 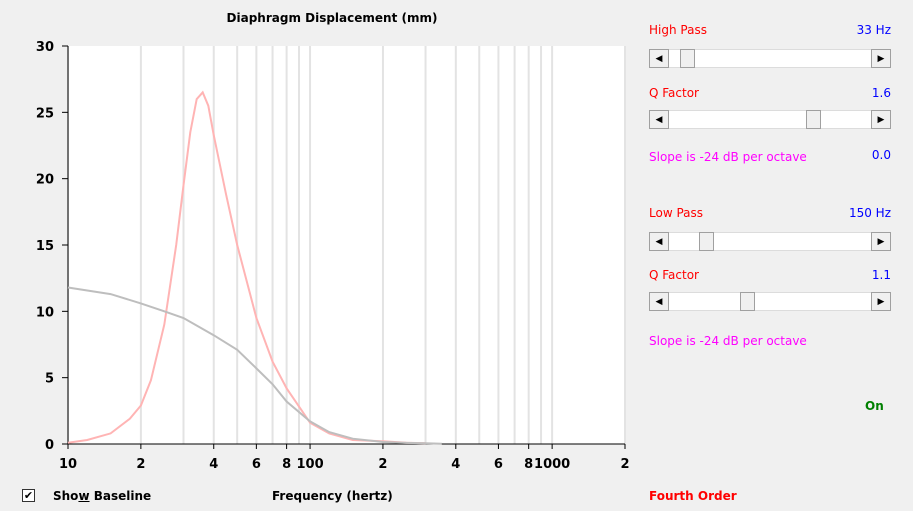 I want to click on x-tick-label: 1000, so click(x=552, y=464).